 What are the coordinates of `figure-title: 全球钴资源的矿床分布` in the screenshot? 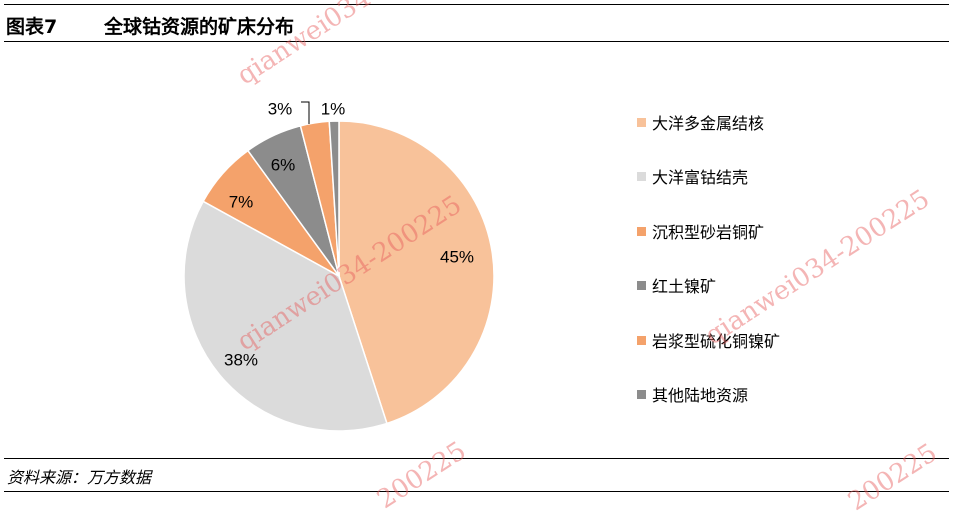 It's located at (199, 26).